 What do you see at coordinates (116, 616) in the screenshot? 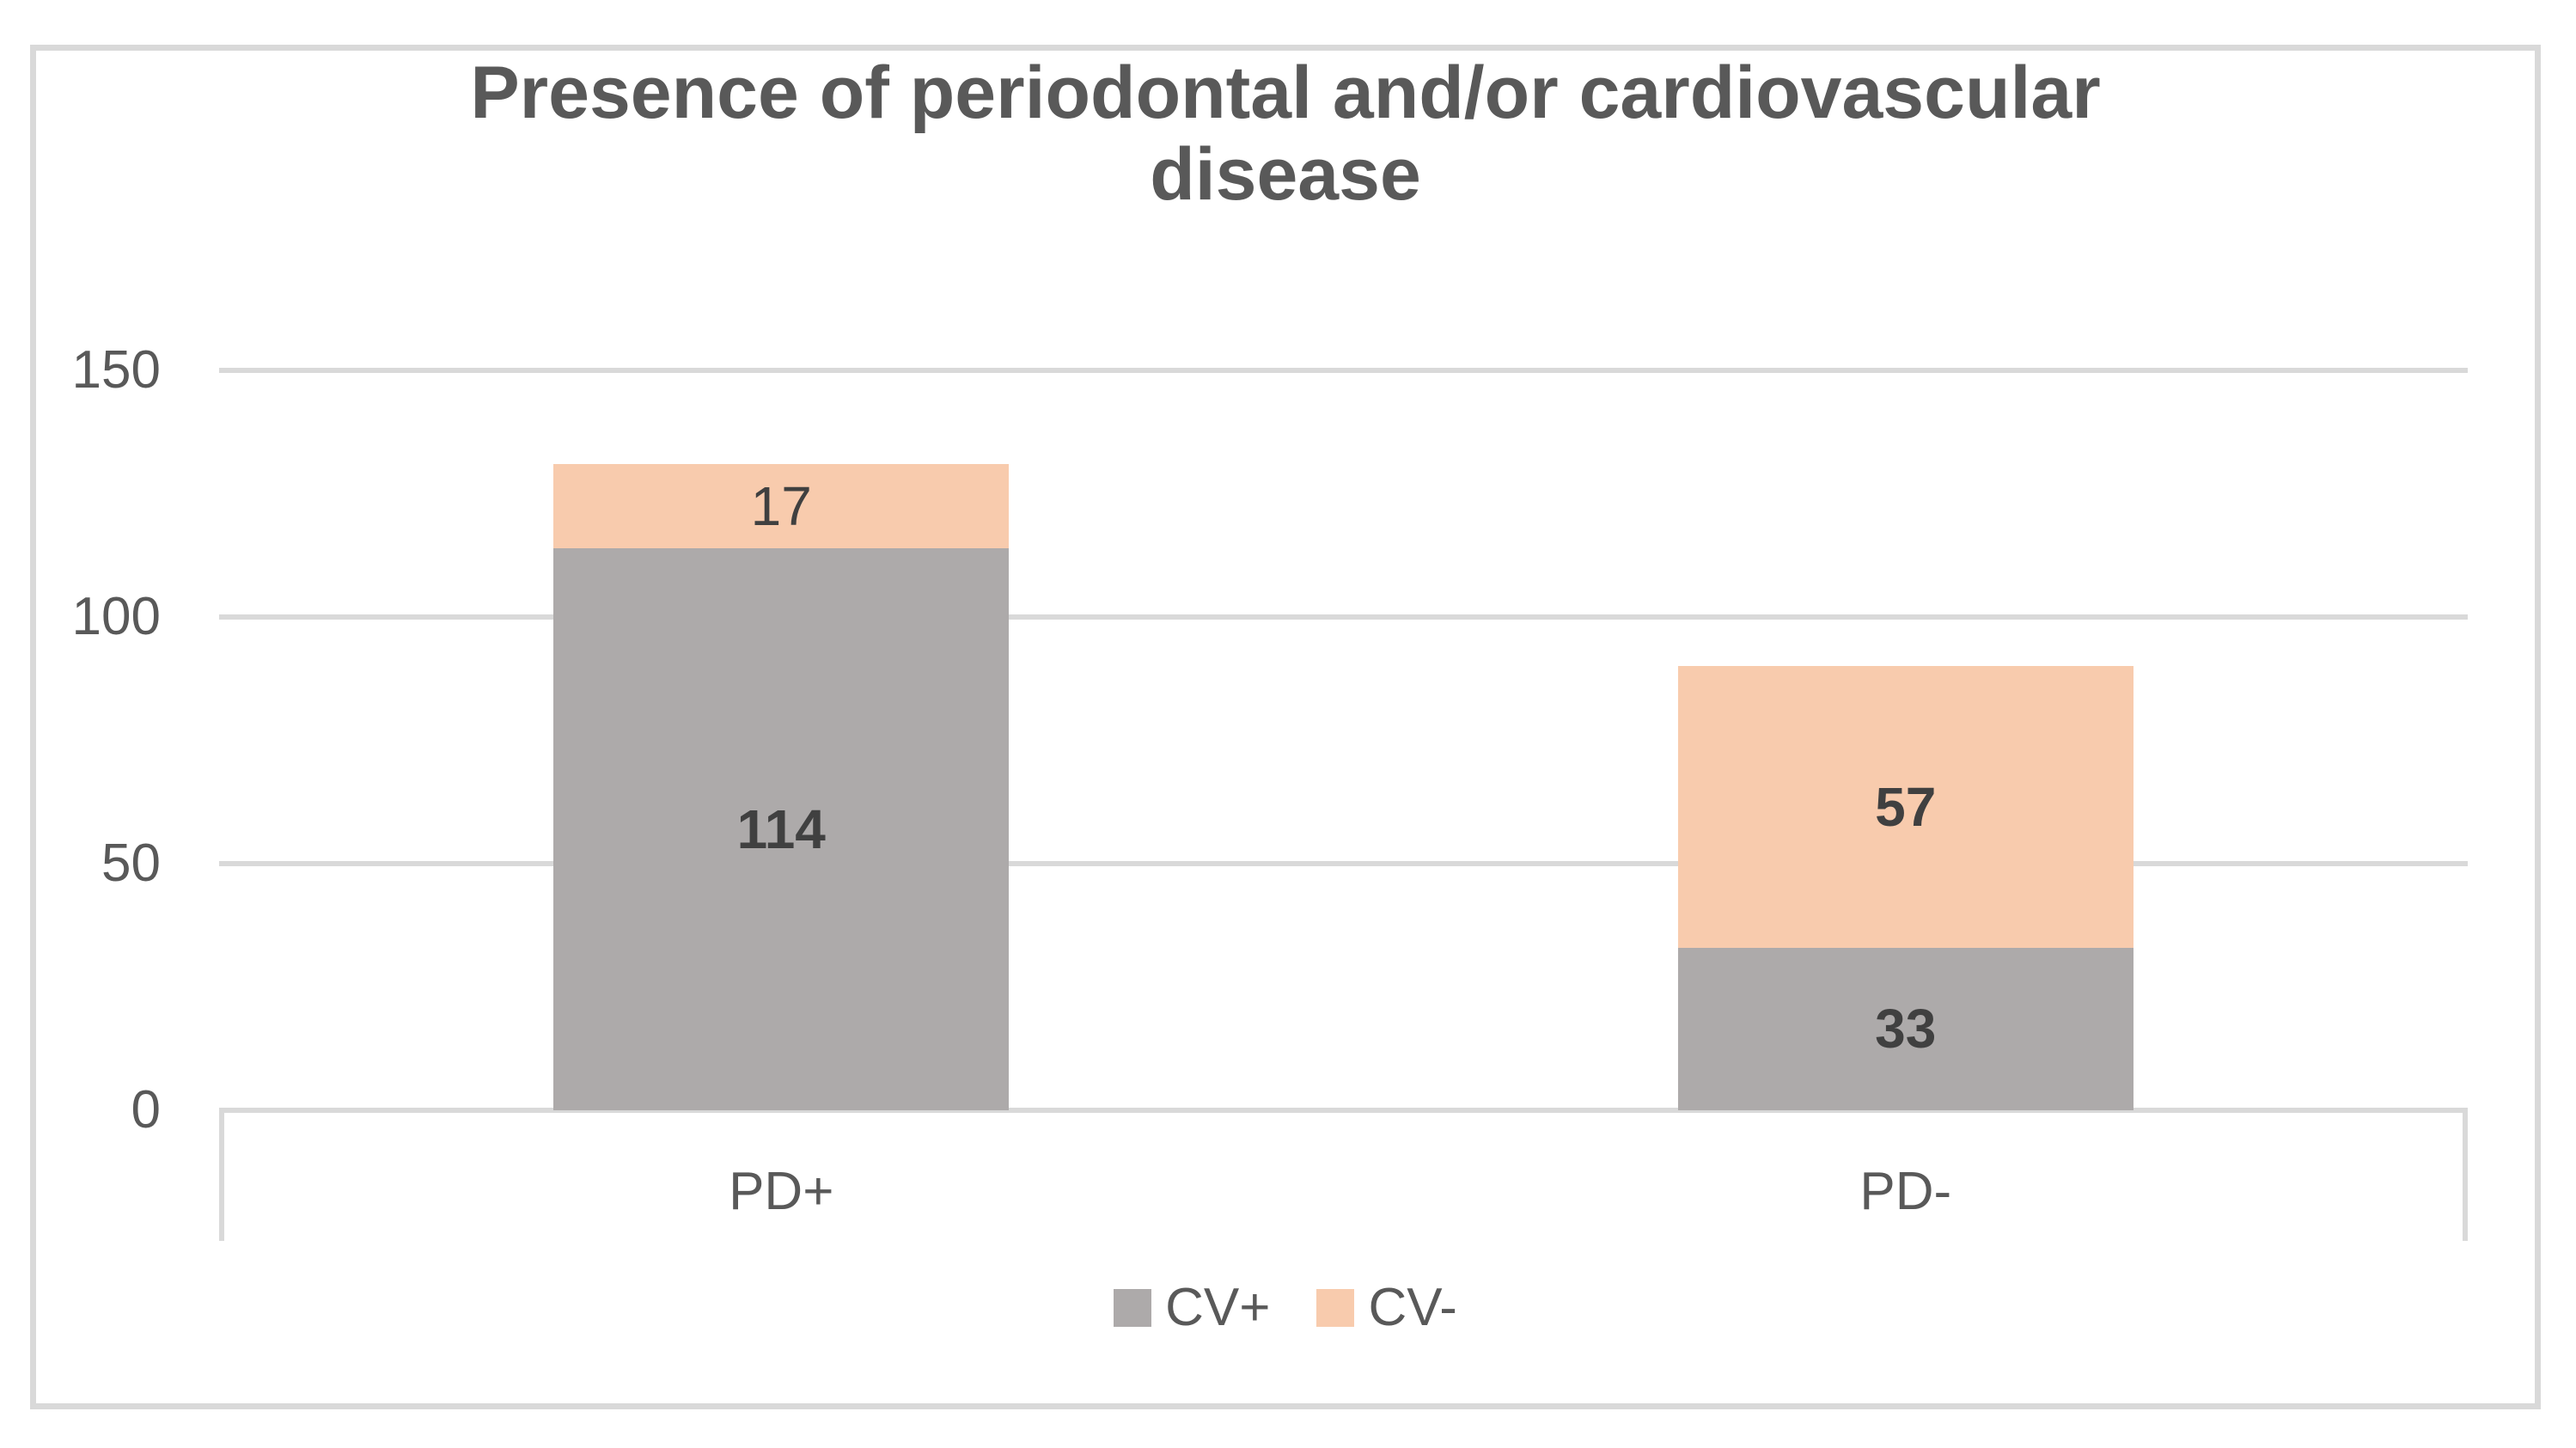
I see `y-tick-label: 100` at bounding box center [116, 616].